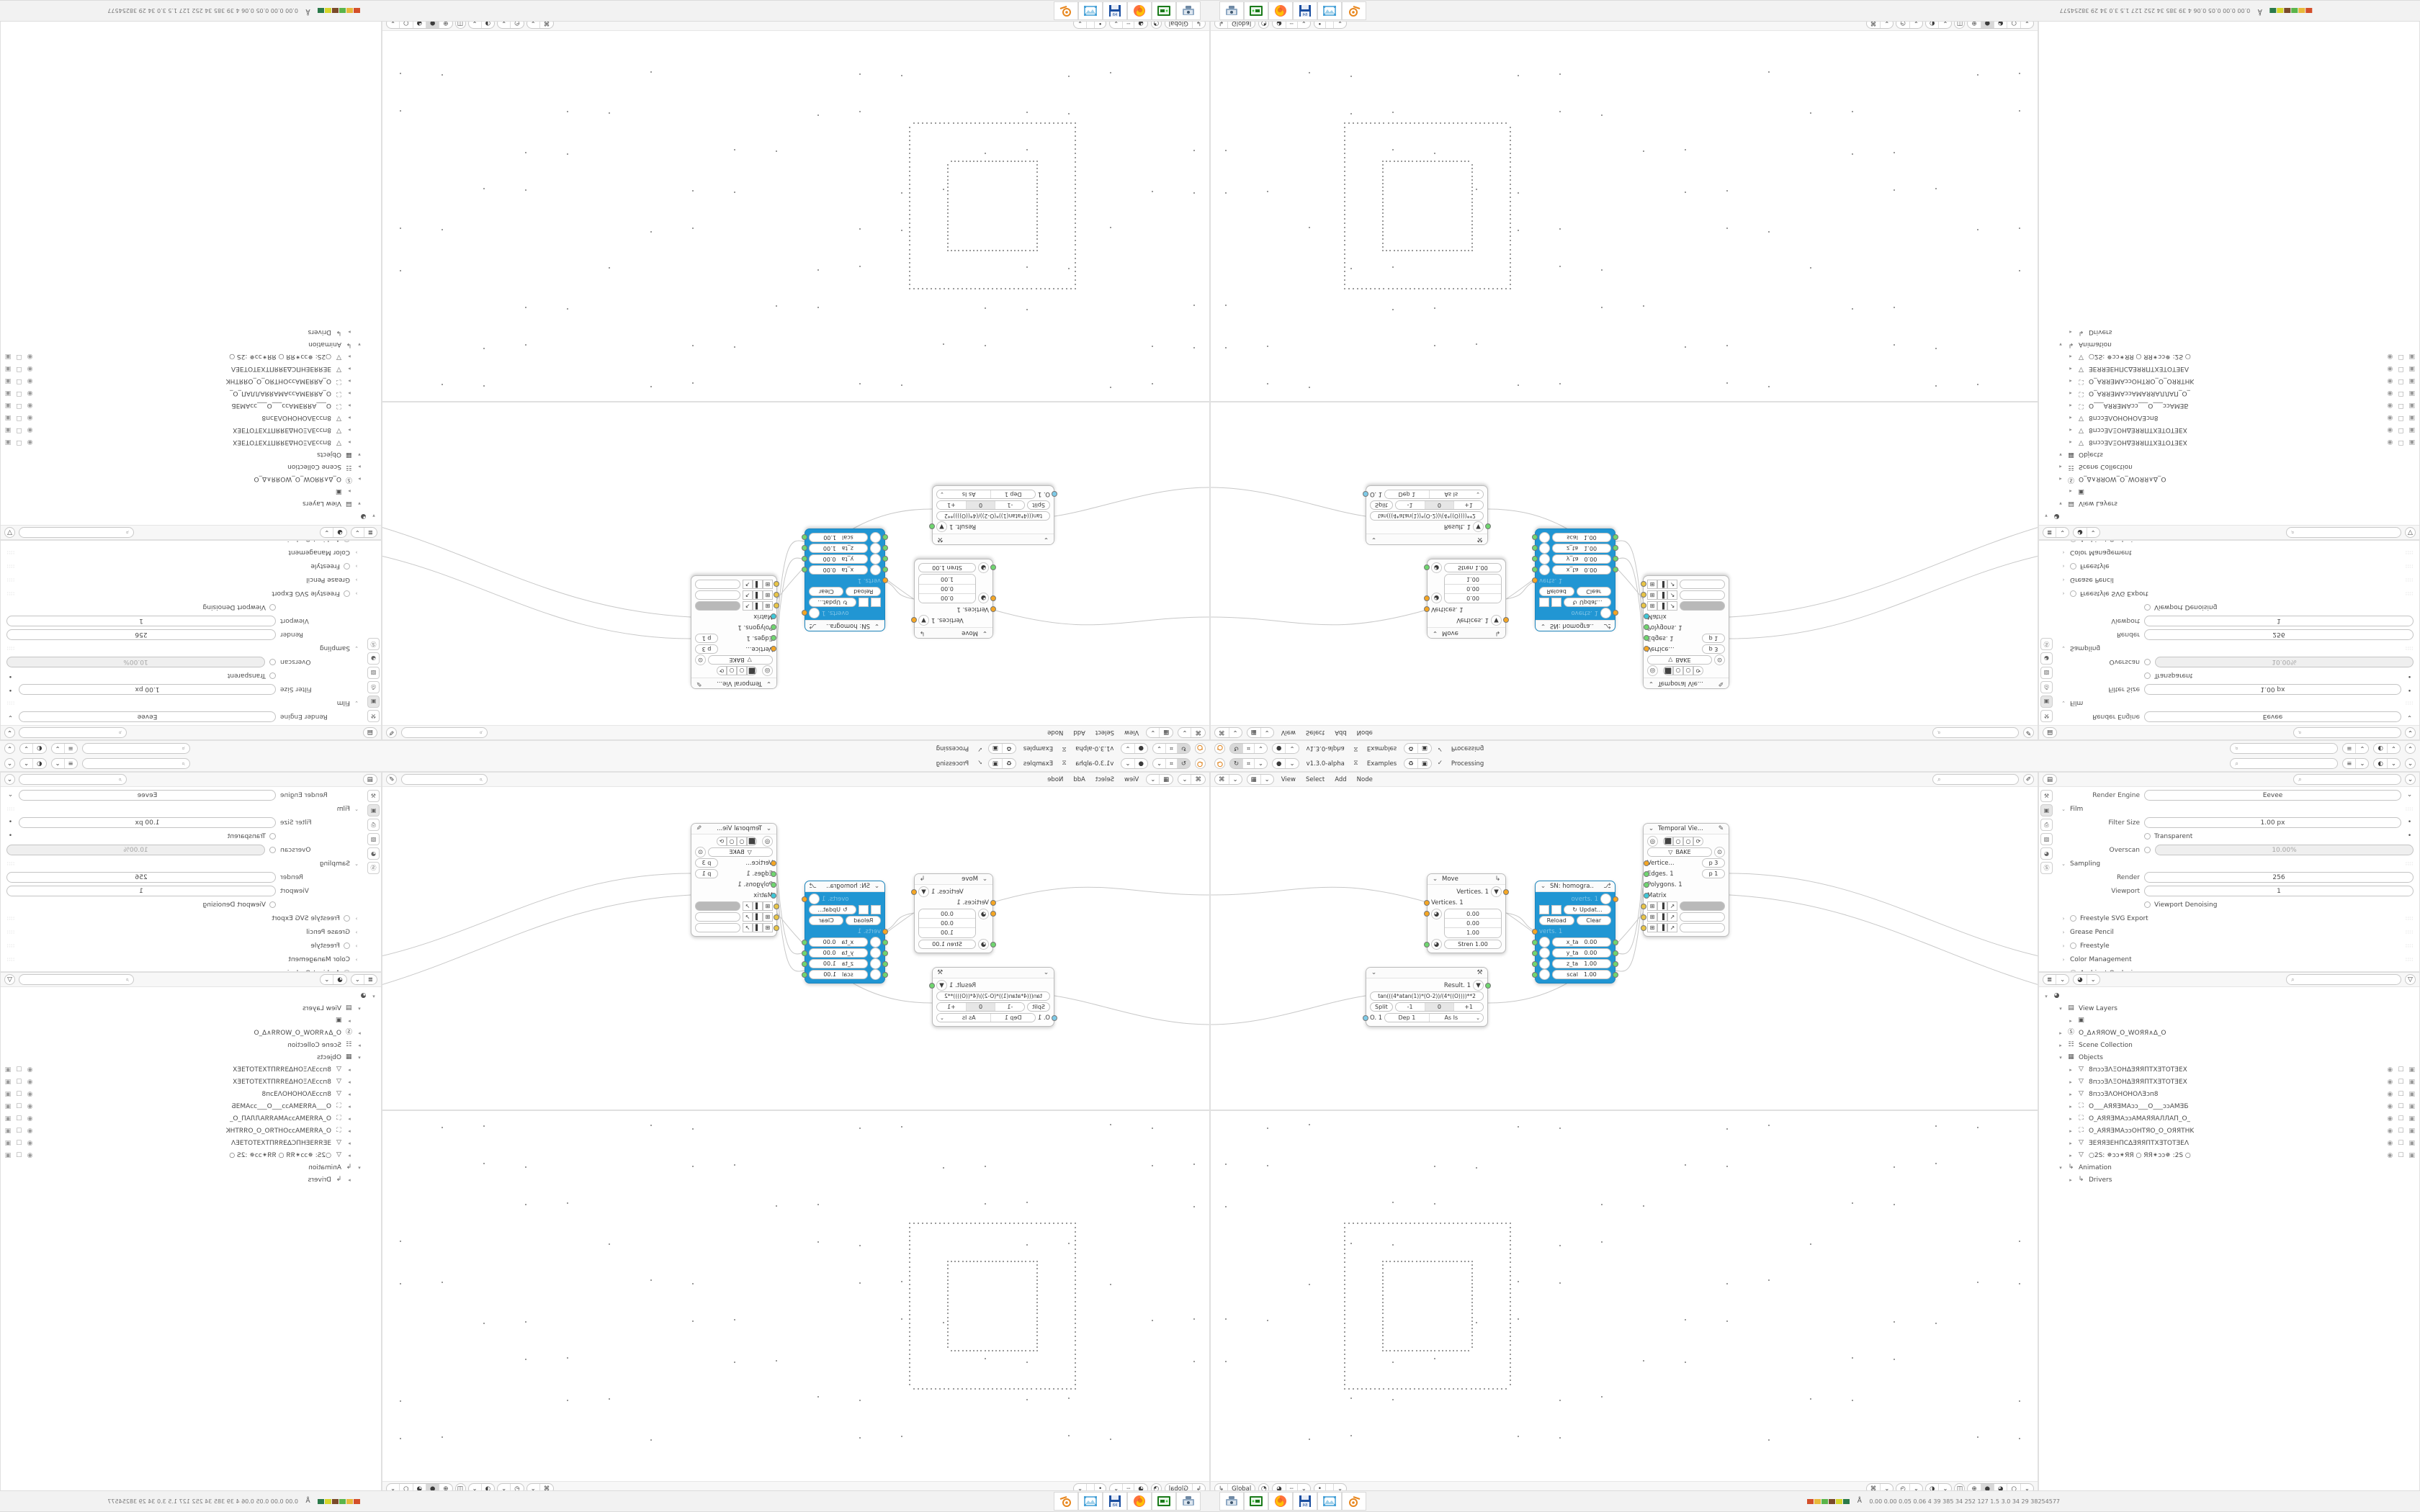 The width and height of the screenshot is (2420, 1512). I want to click on script-icon: ⎇, so click(813, 626).